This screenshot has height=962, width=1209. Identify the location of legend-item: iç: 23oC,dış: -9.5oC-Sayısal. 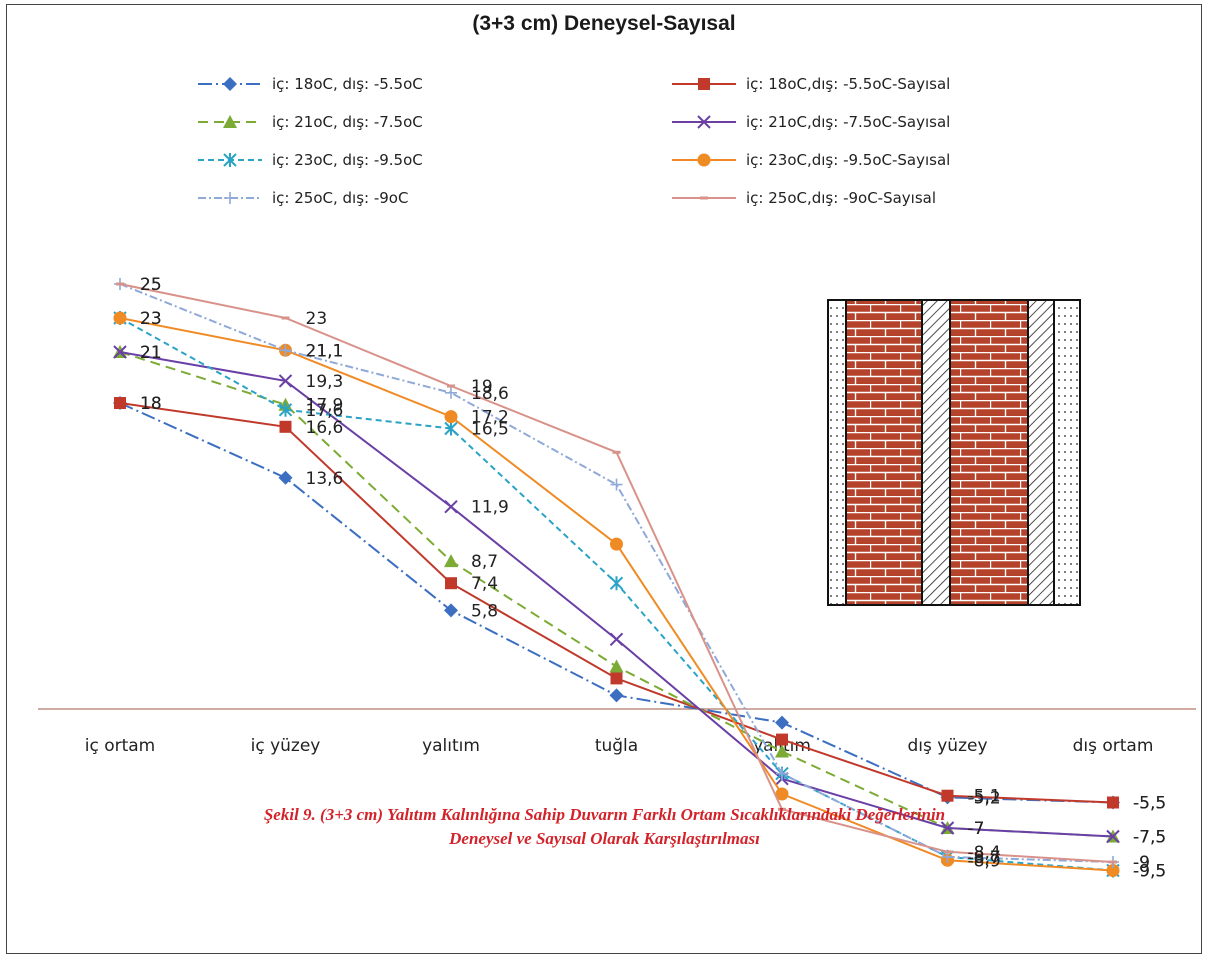
(811, 160).